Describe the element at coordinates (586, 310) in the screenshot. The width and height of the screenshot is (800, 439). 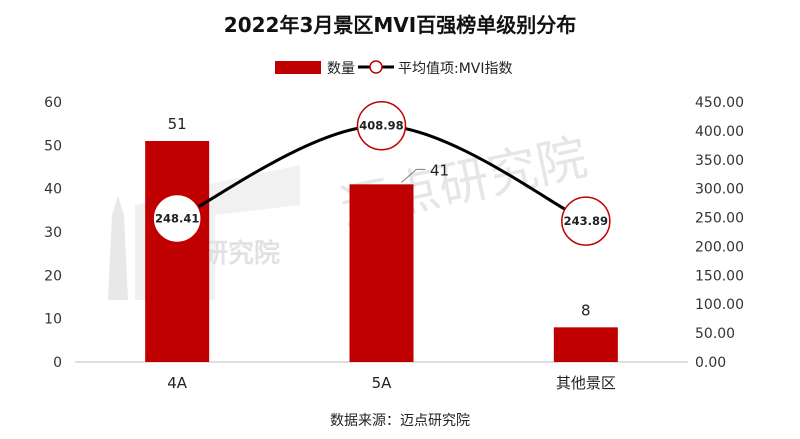
I see `bar-data-label: 8` at that location.